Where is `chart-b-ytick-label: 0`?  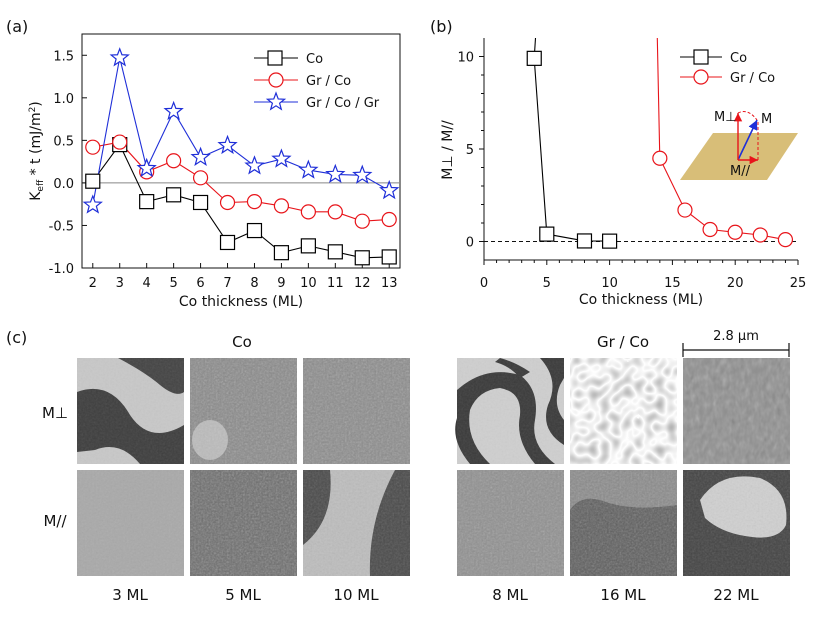 chart-b-ytick-label: 0 is located at coordinates (470, 243).